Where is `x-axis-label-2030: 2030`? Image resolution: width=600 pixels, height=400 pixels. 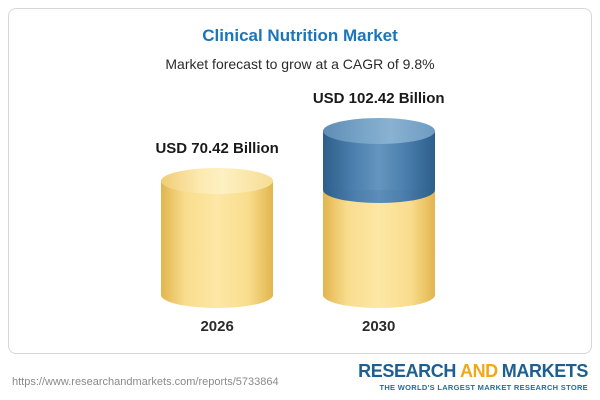 x-axis-label-2030: 2030 is located at coordinates (379, 326).